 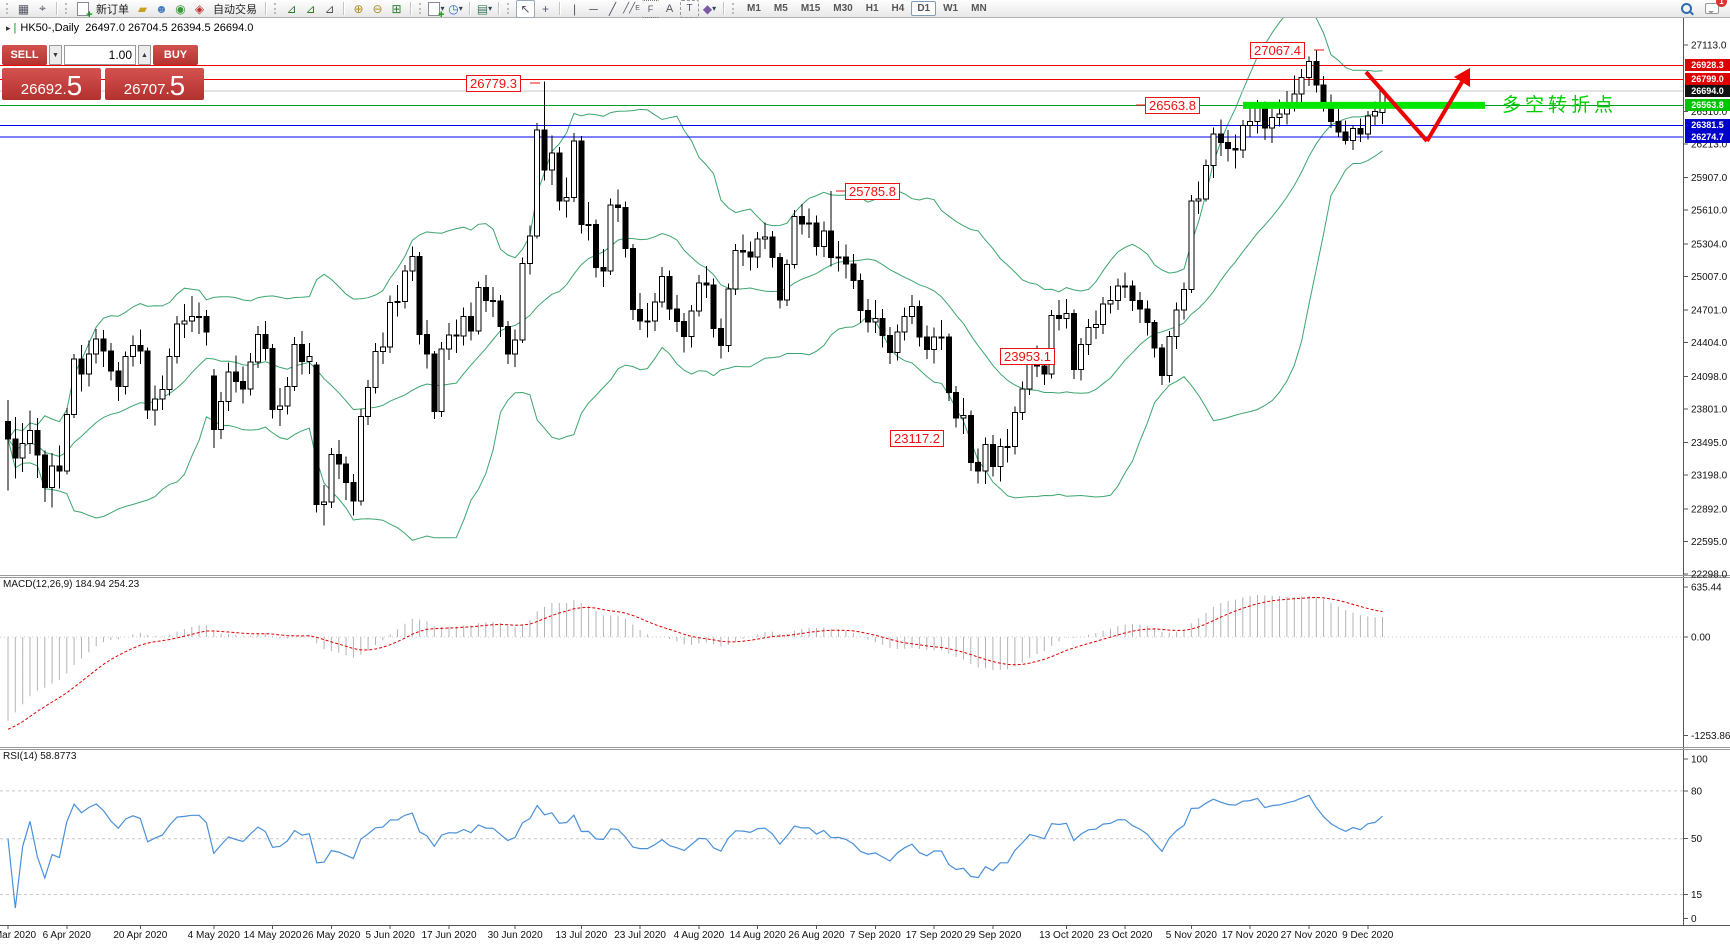 What do you see at coordinates (455, 8) in the screenshot?
I see `period-icon: ◷ ▾` at bounding box center [455, 8].